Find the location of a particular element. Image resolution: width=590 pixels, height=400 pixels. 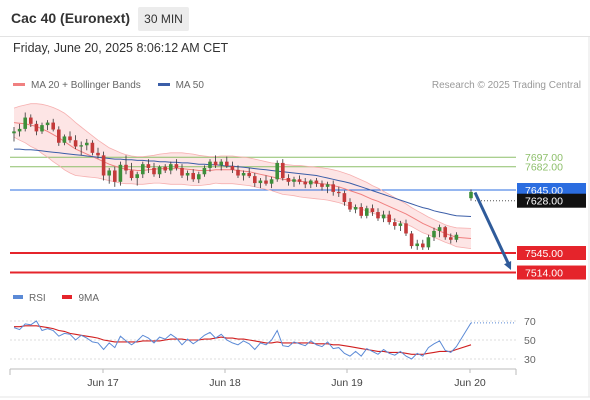

rsi-tick-label: 30 is located at coordinates (530, 360).